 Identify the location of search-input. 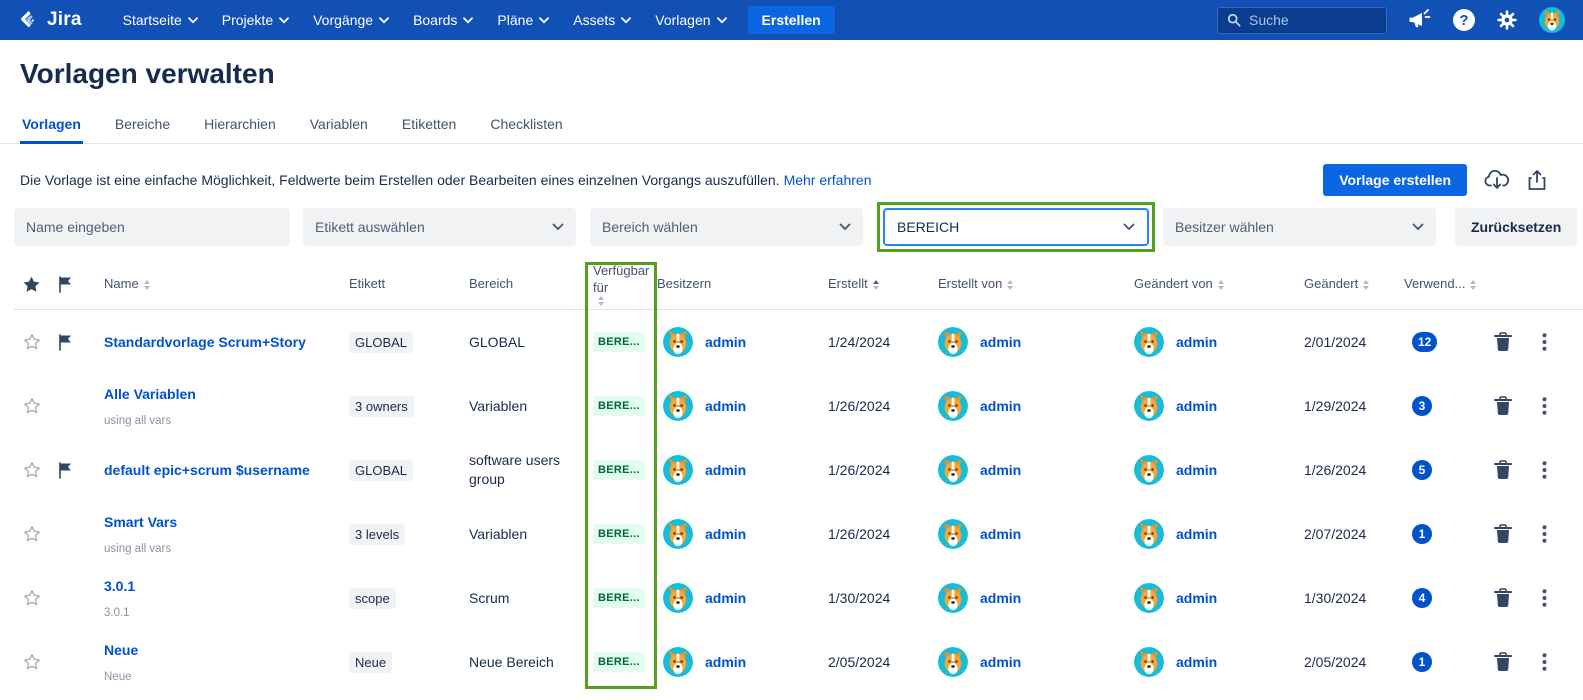
(1309, 20).